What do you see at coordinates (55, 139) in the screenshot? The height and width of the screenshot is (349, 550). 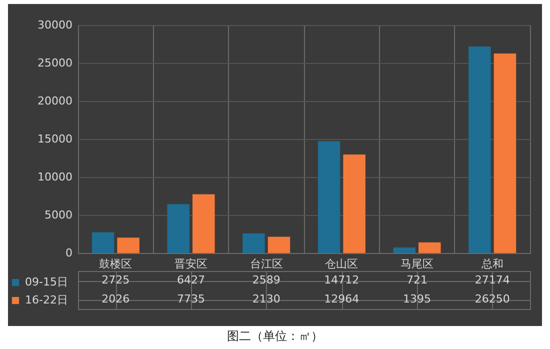 I see `y-tick-label: 15000` at bounding box center [55, 139].